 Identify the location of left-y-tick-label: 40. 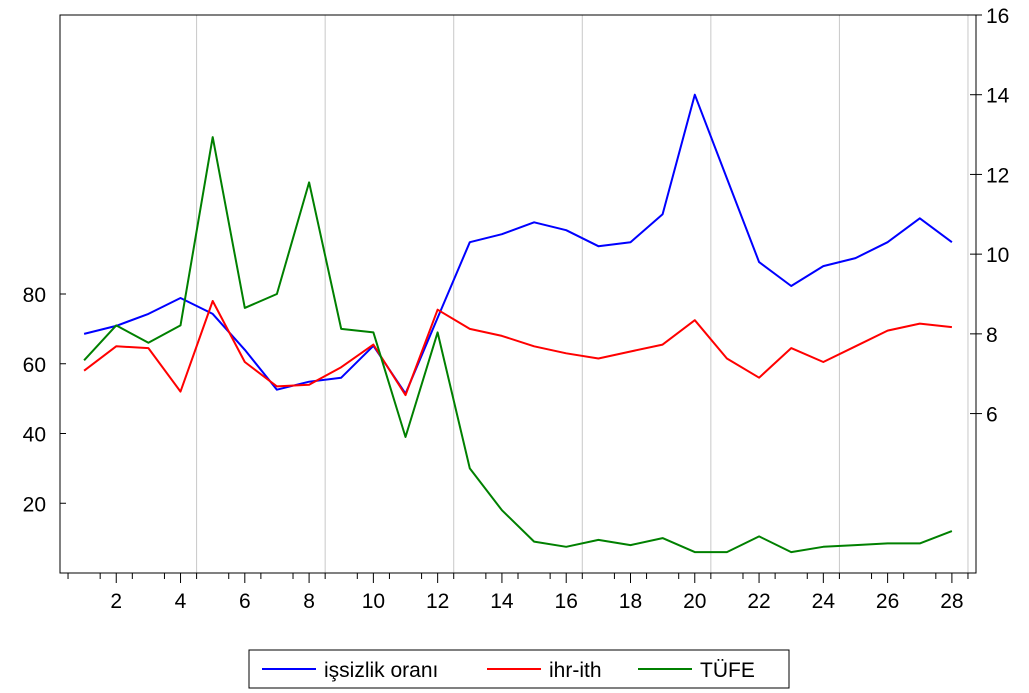
(34, 435).